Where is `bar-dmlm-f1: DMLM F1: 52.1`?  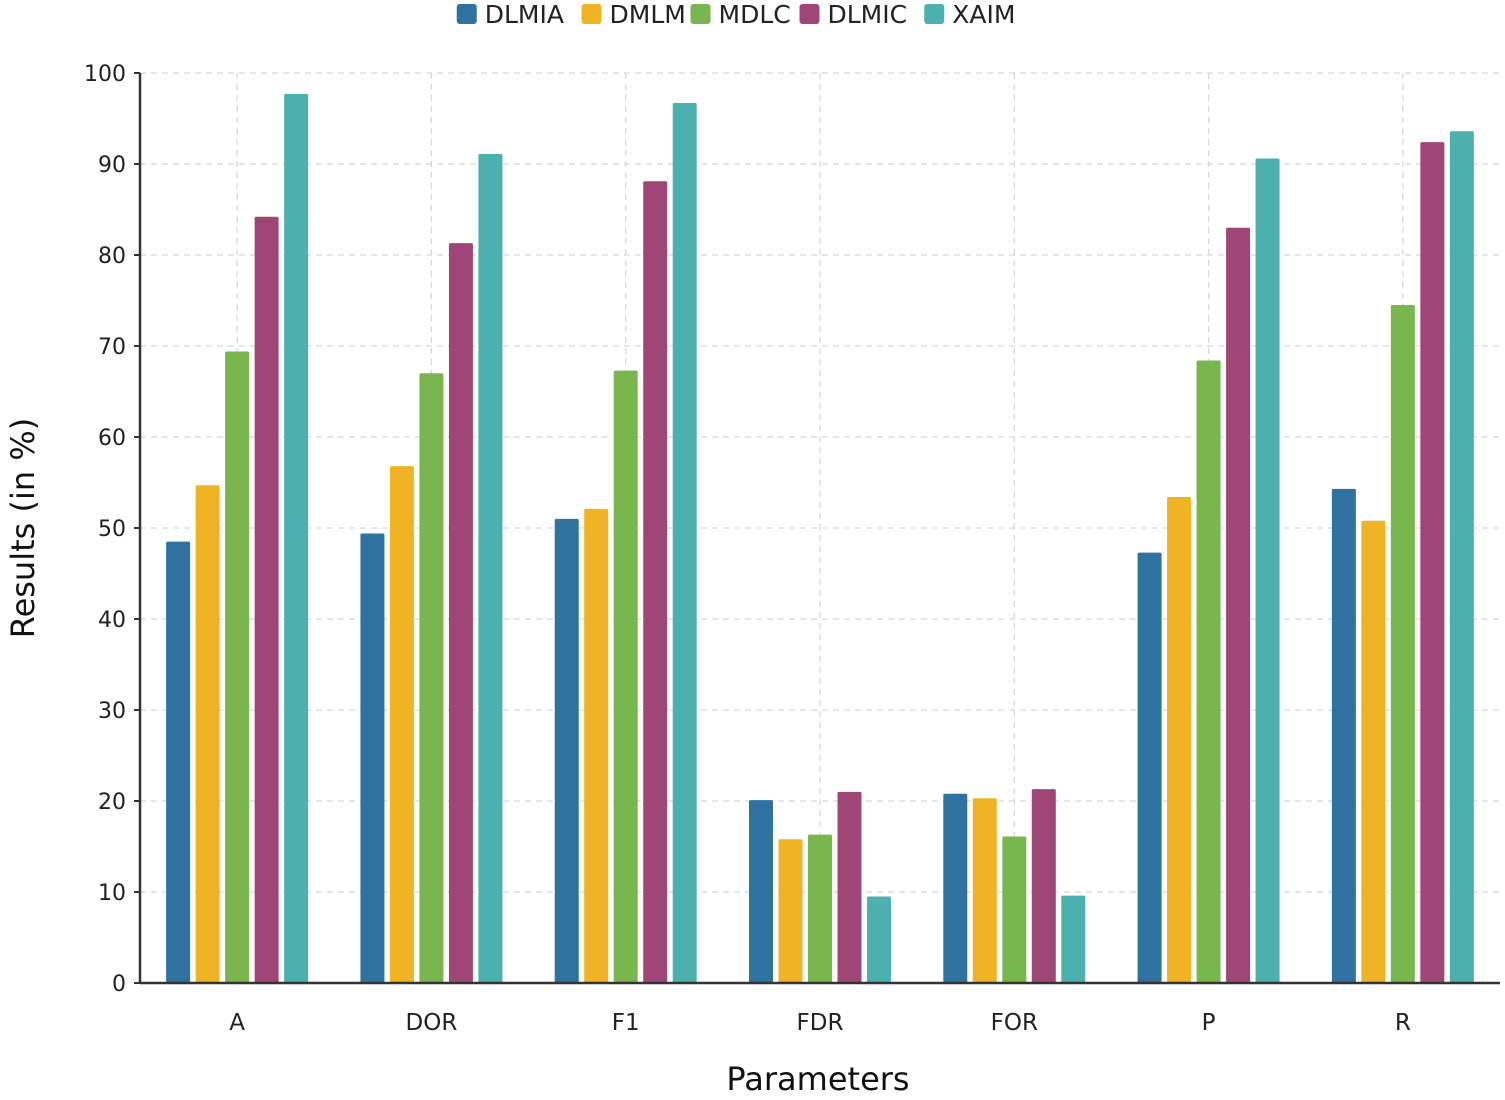 bar-dmlm-f1: DMLM F1: 52.1 is located at coordinates (596, 745).